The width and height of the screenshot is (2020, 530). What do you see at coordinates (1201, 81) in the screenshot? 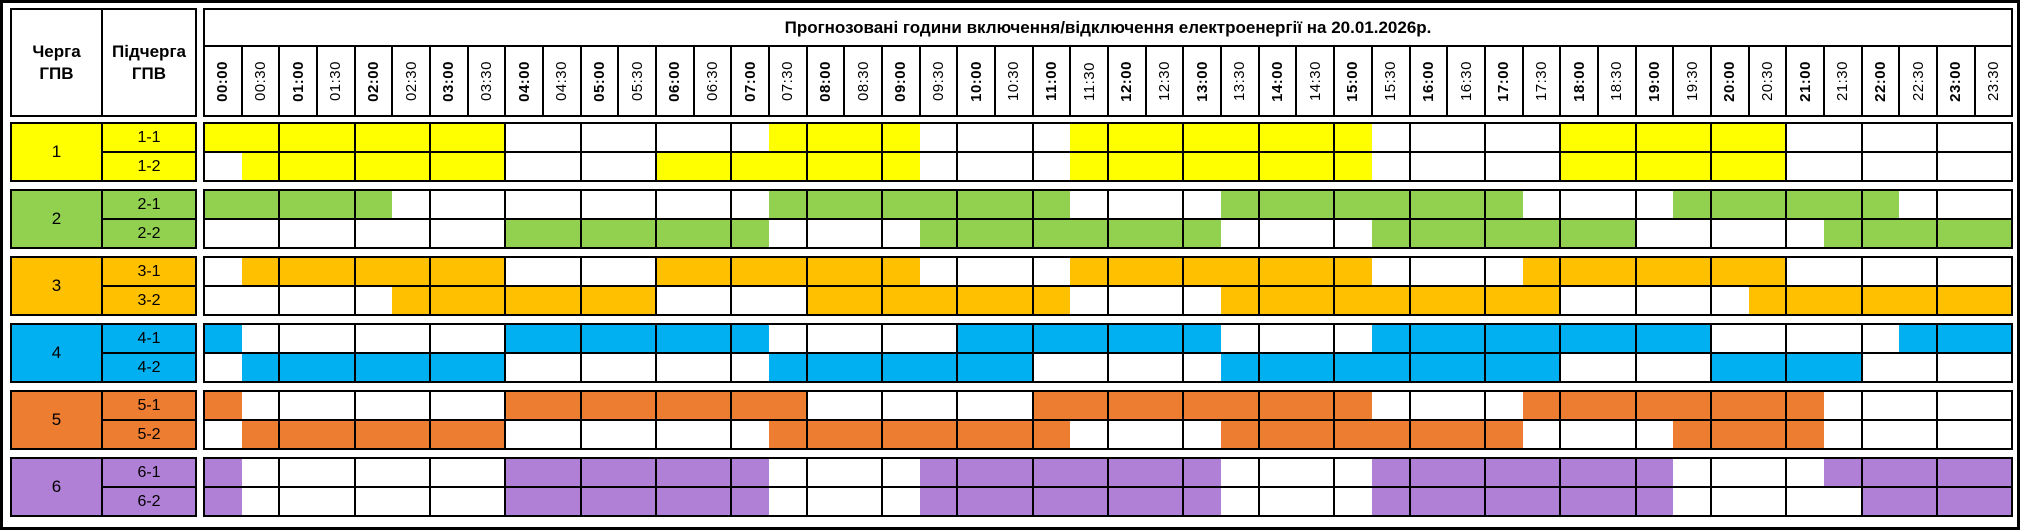
I see `time-label-cell: 13:00` at bounding box center [1201, 81].